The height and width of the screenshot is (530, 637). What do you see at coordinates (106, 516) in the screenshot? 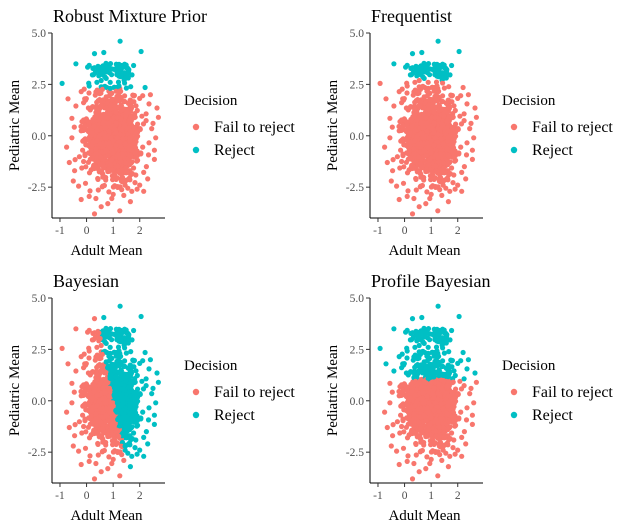
I see `panel-3-x-axis-label: Adult Mean` at bounding box center [106, 516].